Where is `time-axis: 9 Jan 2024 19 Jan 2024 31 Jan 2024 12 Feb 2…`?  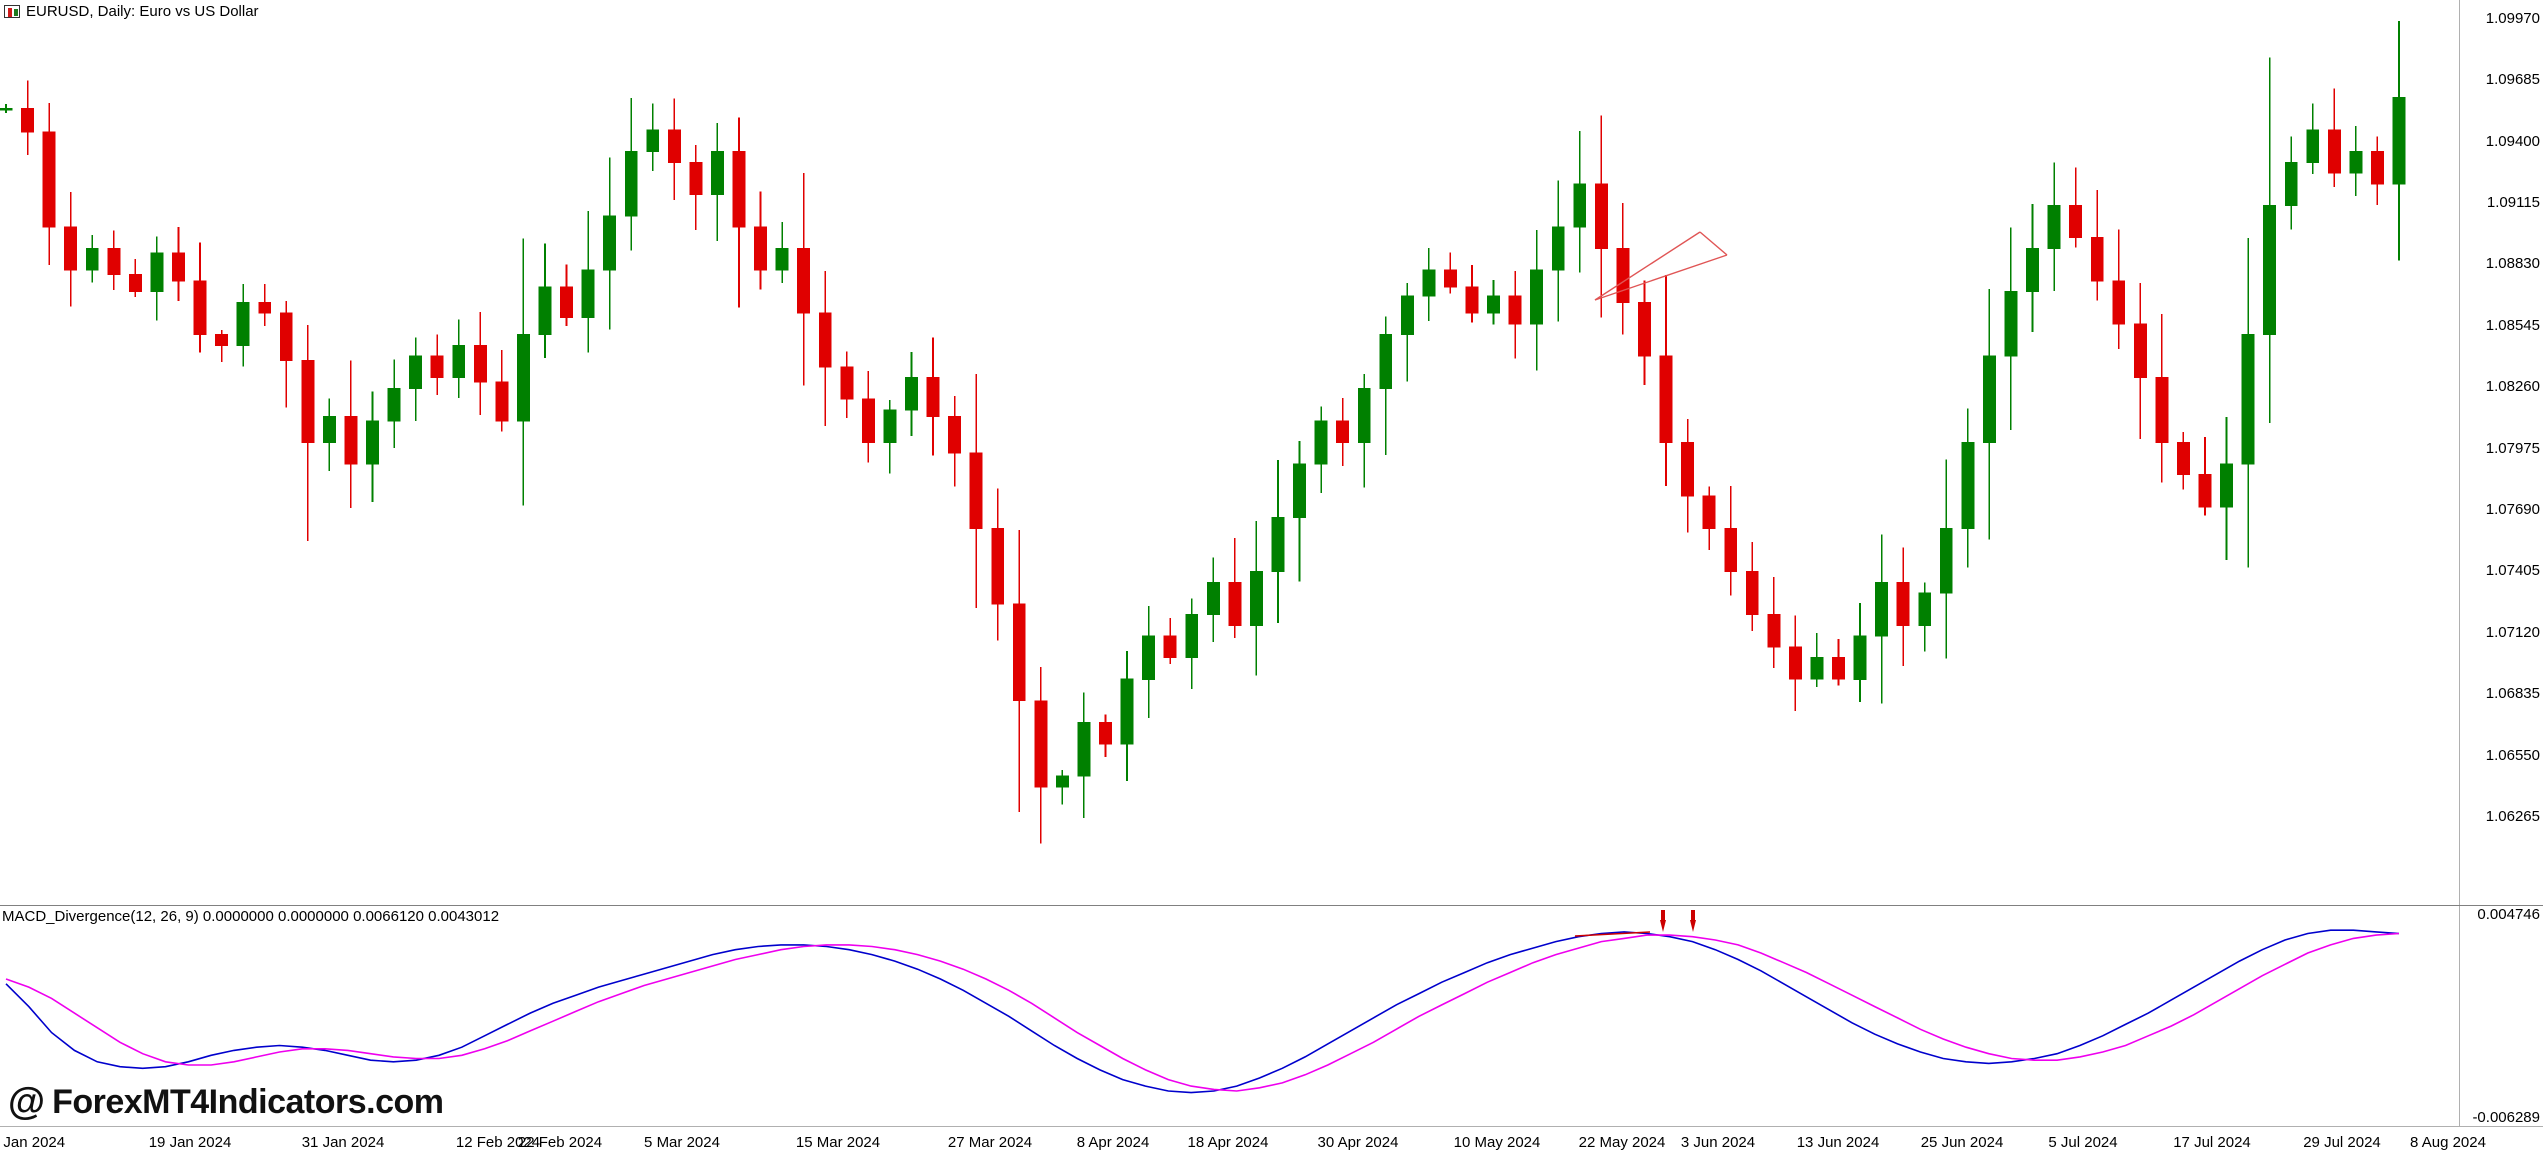 time-axis: 9 Jan 2024 19 Jan 2024 31 Jan 2024 12 Feb 2… is located at coordinates (1271, 1142).